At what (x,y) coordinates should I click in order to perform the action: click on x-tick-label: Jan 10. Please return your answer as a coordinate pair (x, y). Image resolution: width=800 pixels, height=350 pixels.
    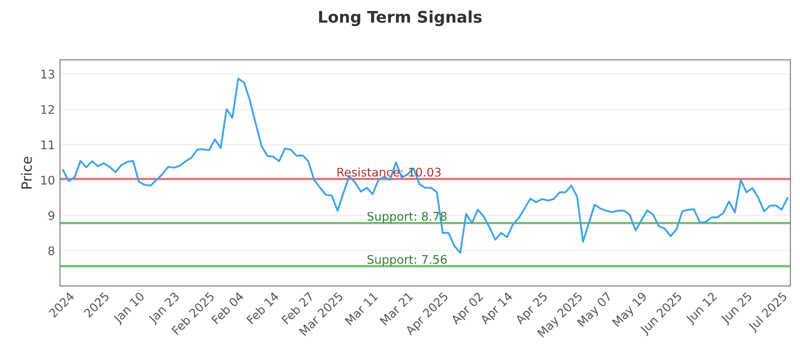
    Looking at the image, I should click on (129, 309).